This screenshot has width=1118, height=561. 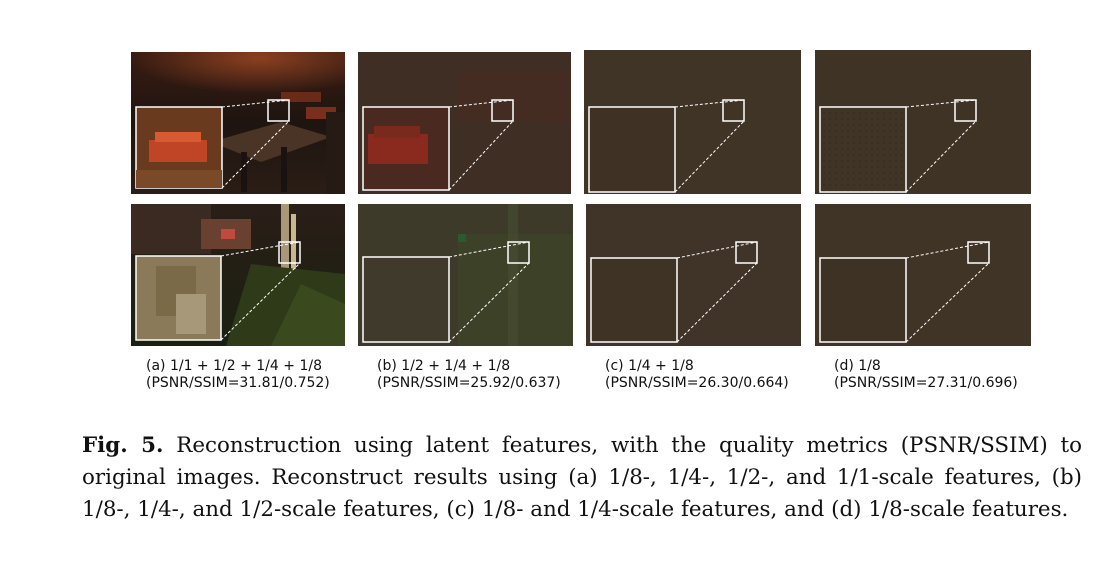 I want to click on subcaption-d: (d) 1/8 (PSNR/SSIM=27.31/0.696), so click(x=926, y=375).